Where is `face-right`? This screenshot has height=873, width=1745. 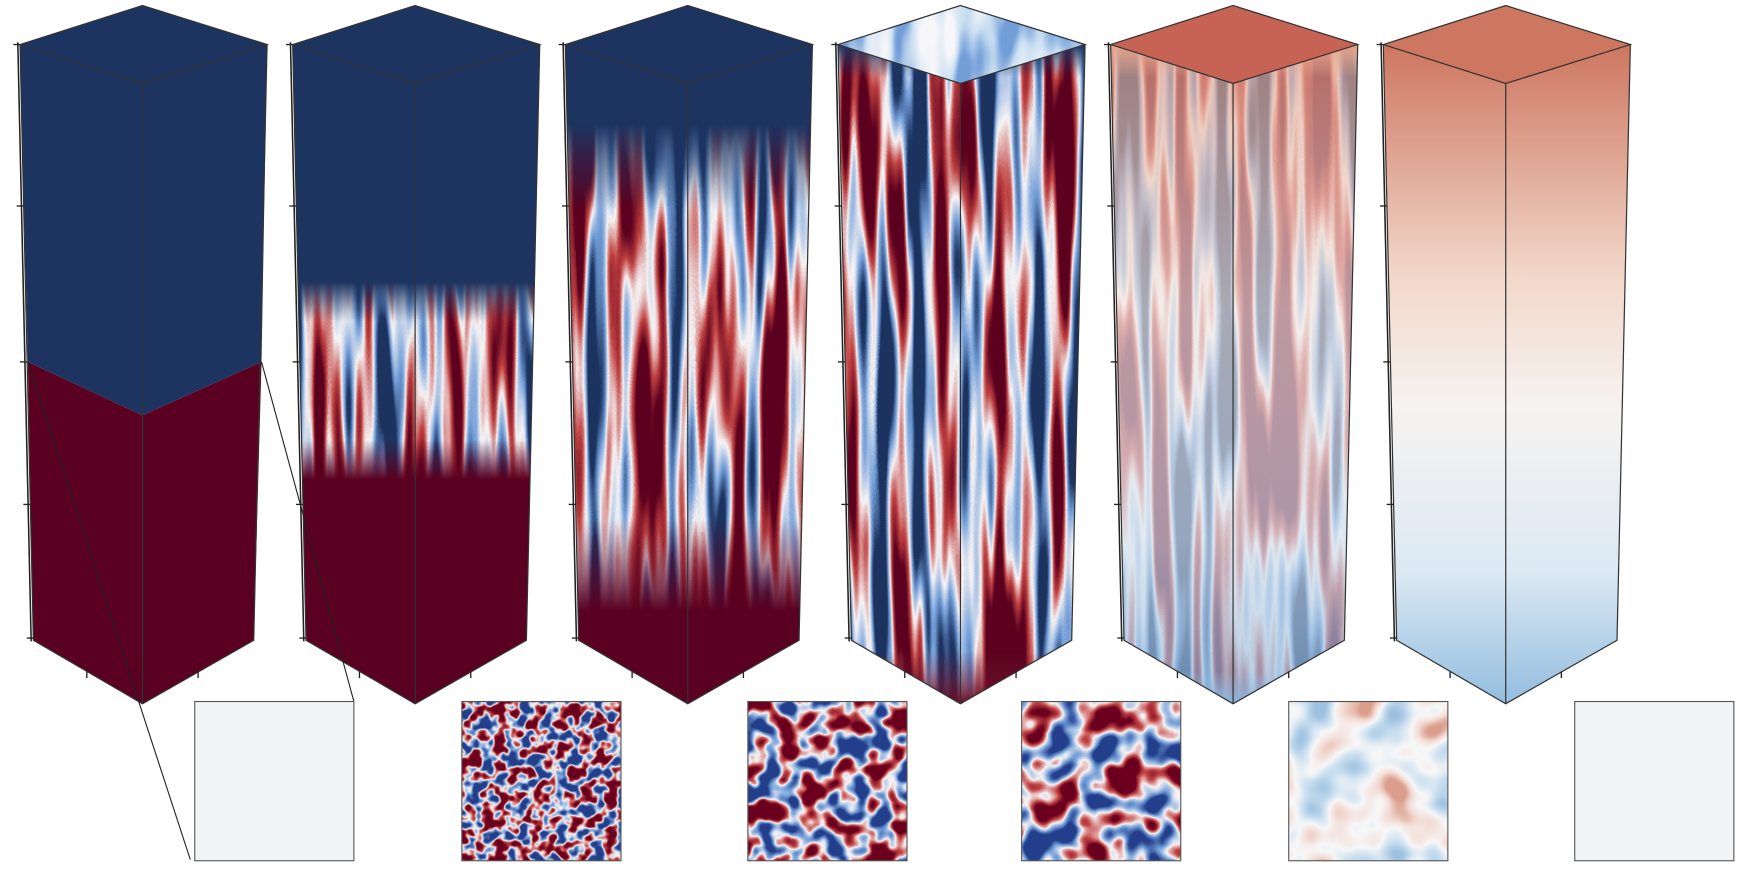 face-right is located at coordinates (1568, 374).